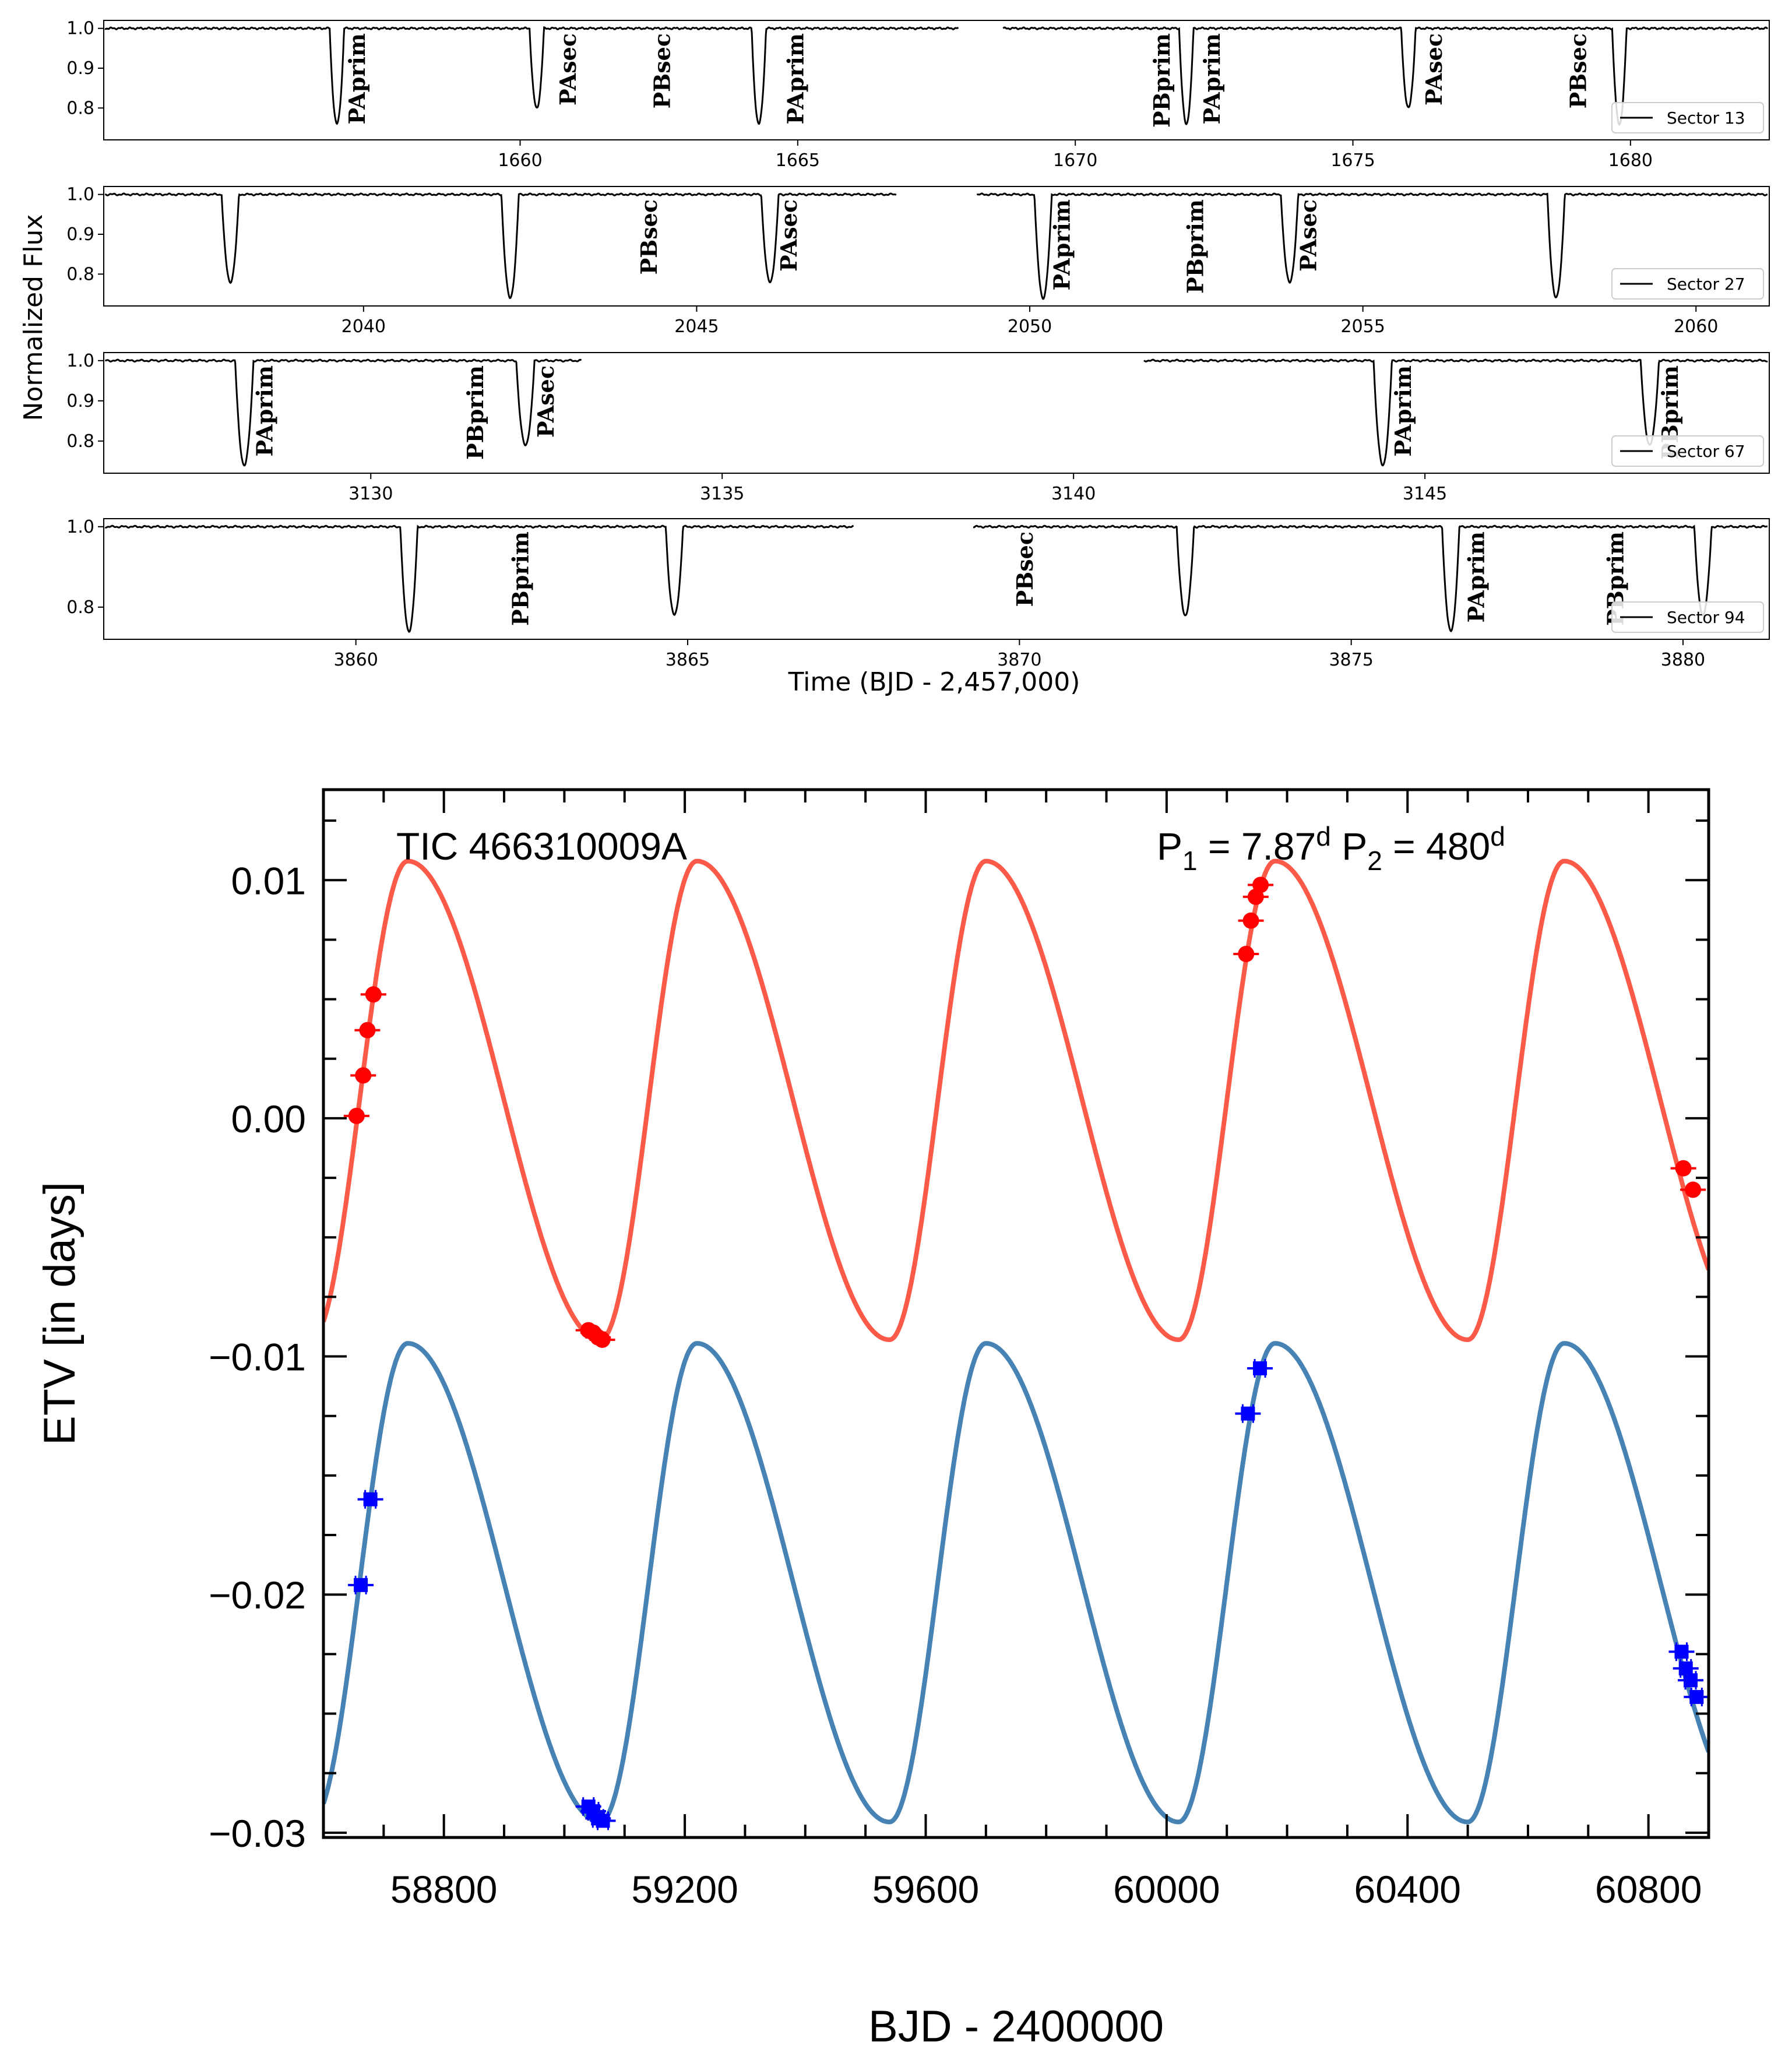 The height and width of the screenshot is (2063, 1792). I want to click on etv-x-tick-label: 60800, so click(1648, 1890).